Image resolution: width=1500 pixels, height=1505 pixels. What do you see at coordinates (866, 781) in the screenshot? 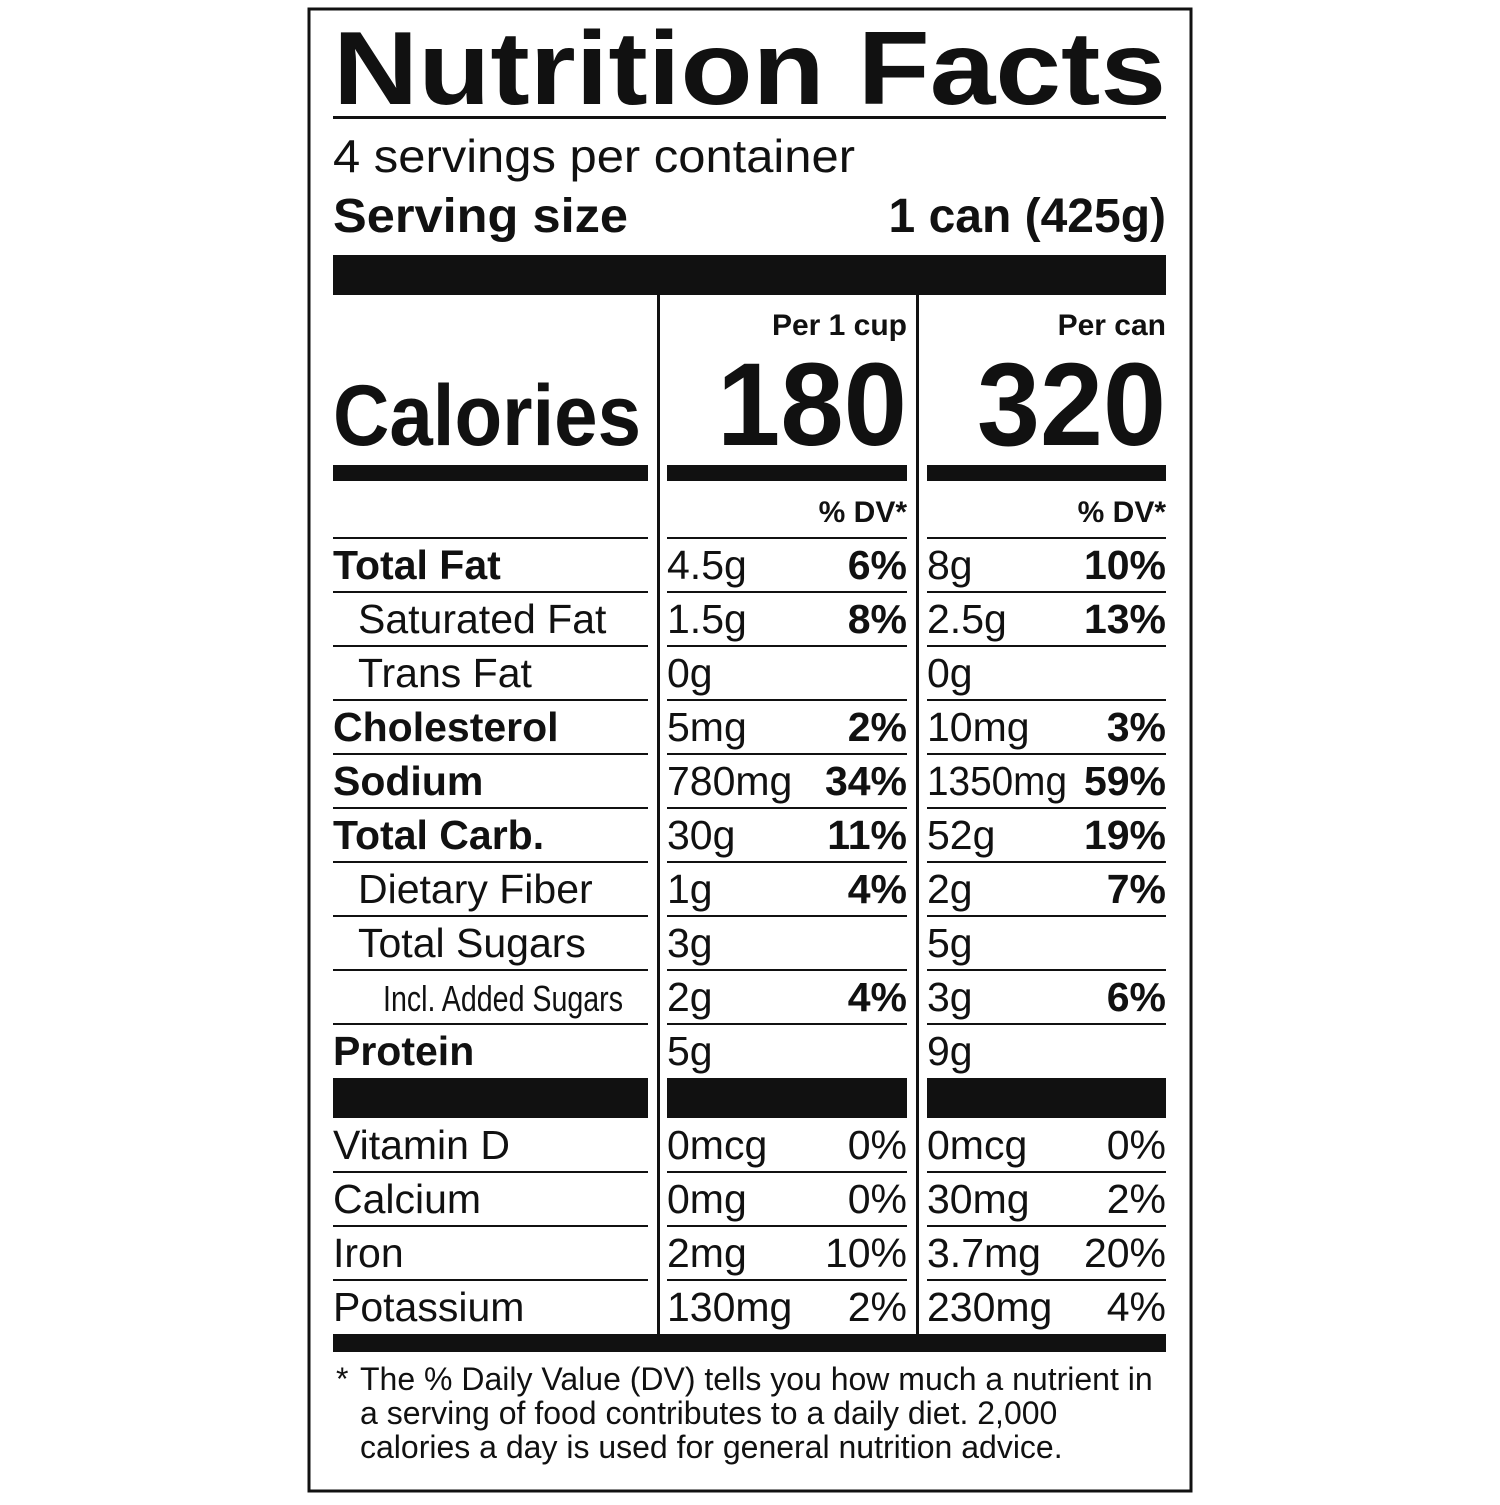
I see `daily-value: 34%` at bounding box center [866, 781].